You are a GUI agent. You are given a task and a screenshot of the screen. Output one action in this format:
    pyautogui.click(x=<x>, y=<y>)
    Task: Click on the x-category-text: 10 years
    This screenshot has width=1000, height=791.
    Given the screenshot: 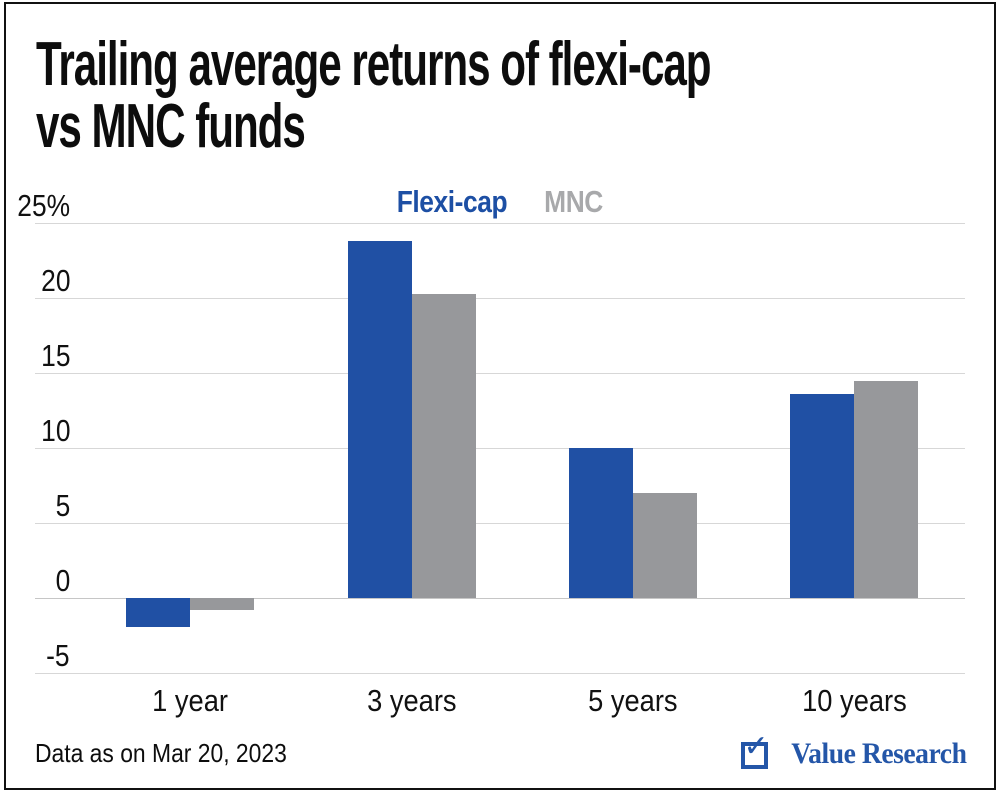 What is the action you would take?
    pyautogui.click(x=854, y=700)
    